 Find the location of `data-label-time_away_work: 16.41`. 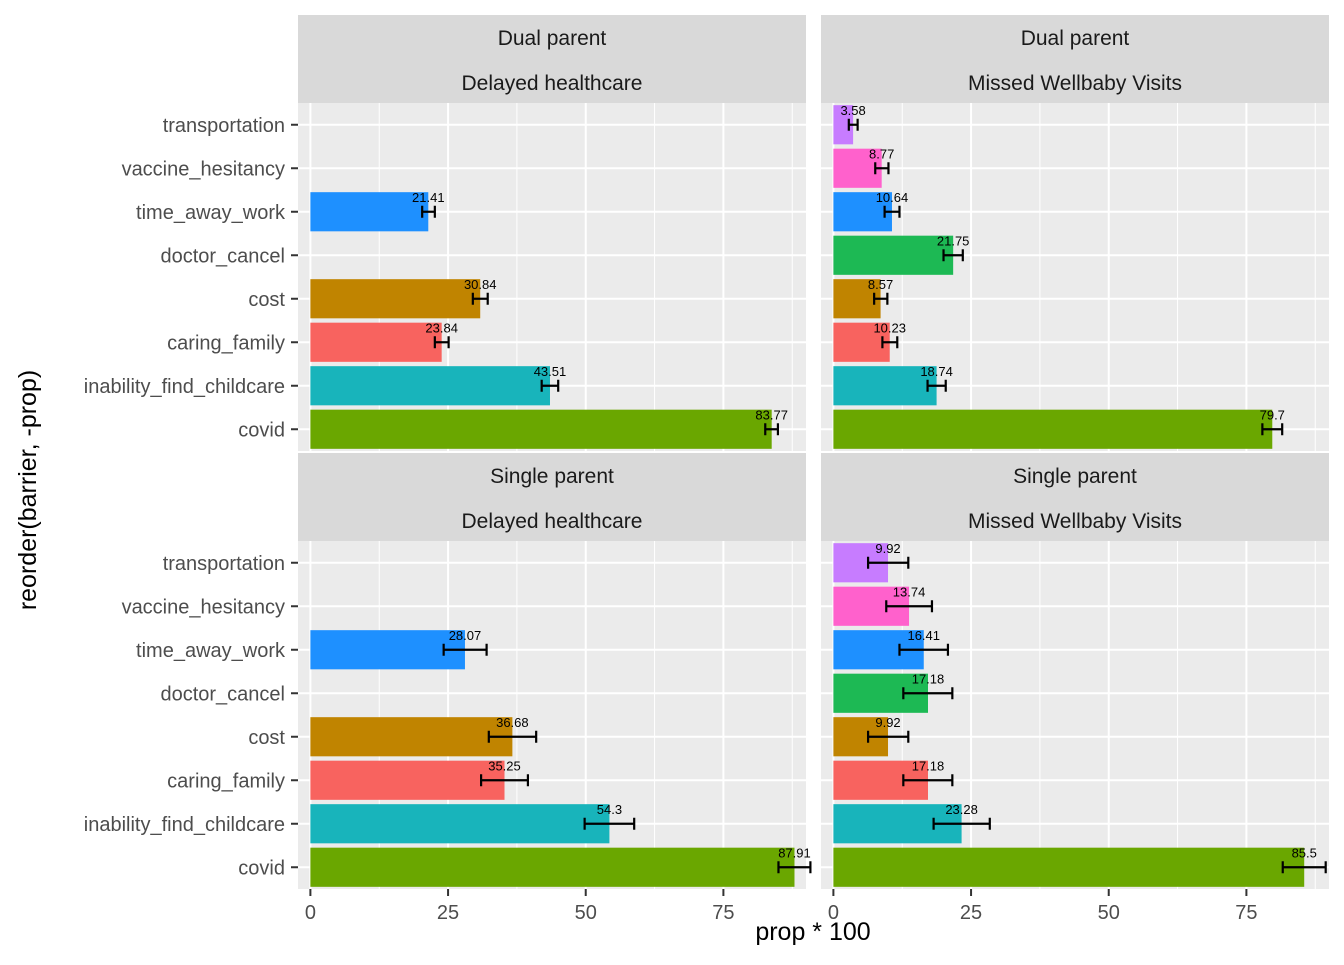

data-label-time_away_work: 16.41 is located at coordinates (923, 635).